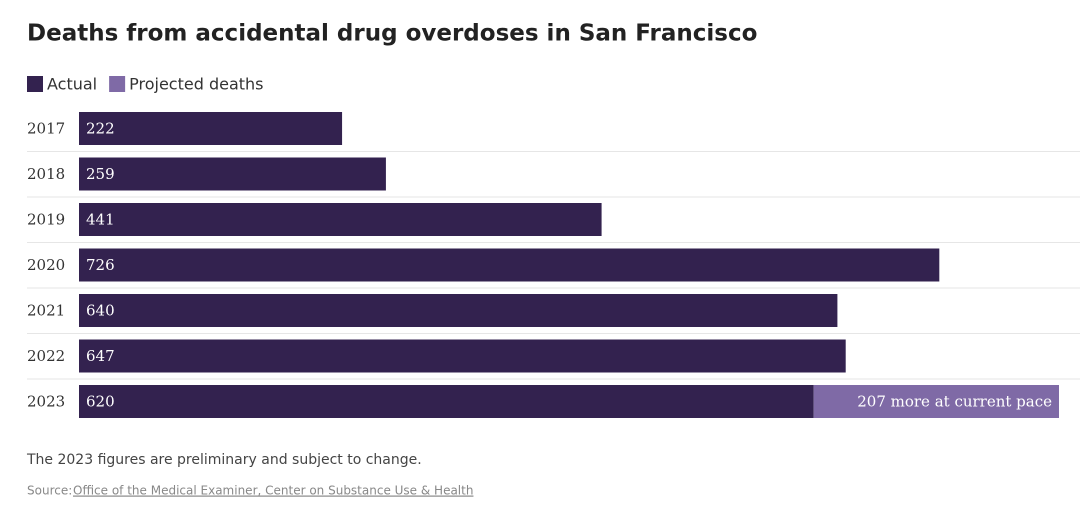 The image size is (1080, 514). What do you see at coordinates (46, 356) in the screenshot?
I see `category-label: 2022` at bounding box center [46, 356].